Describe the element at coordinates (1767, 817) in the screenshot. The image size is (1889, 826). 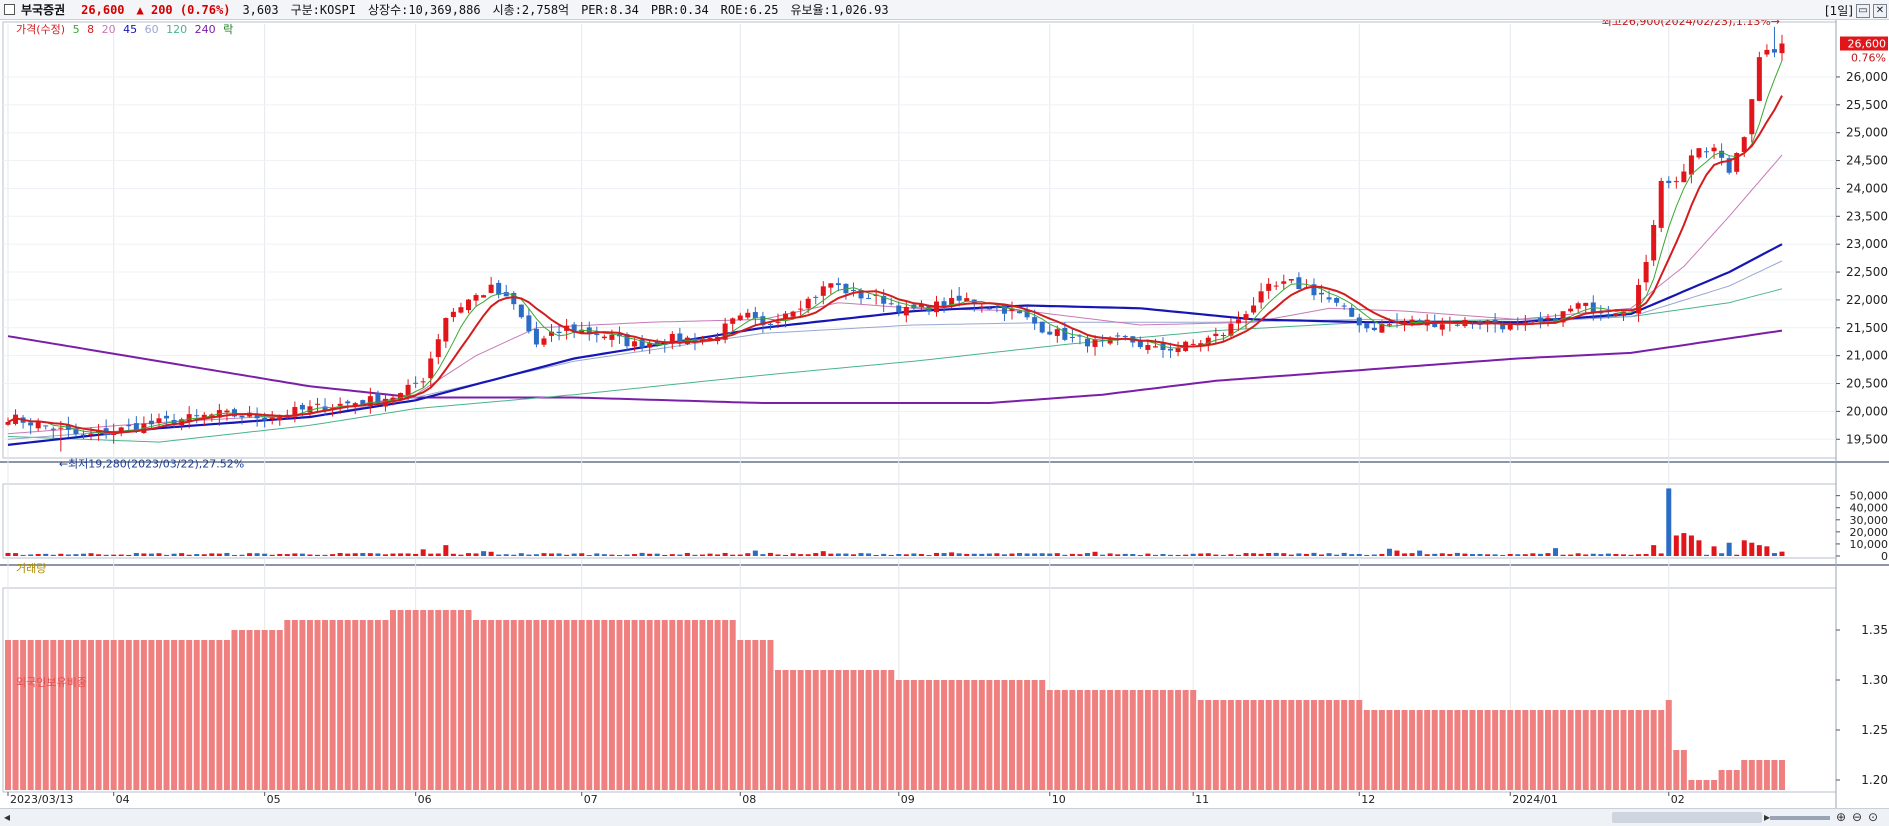
I see `scroll-right-icon: ▸` at that location.